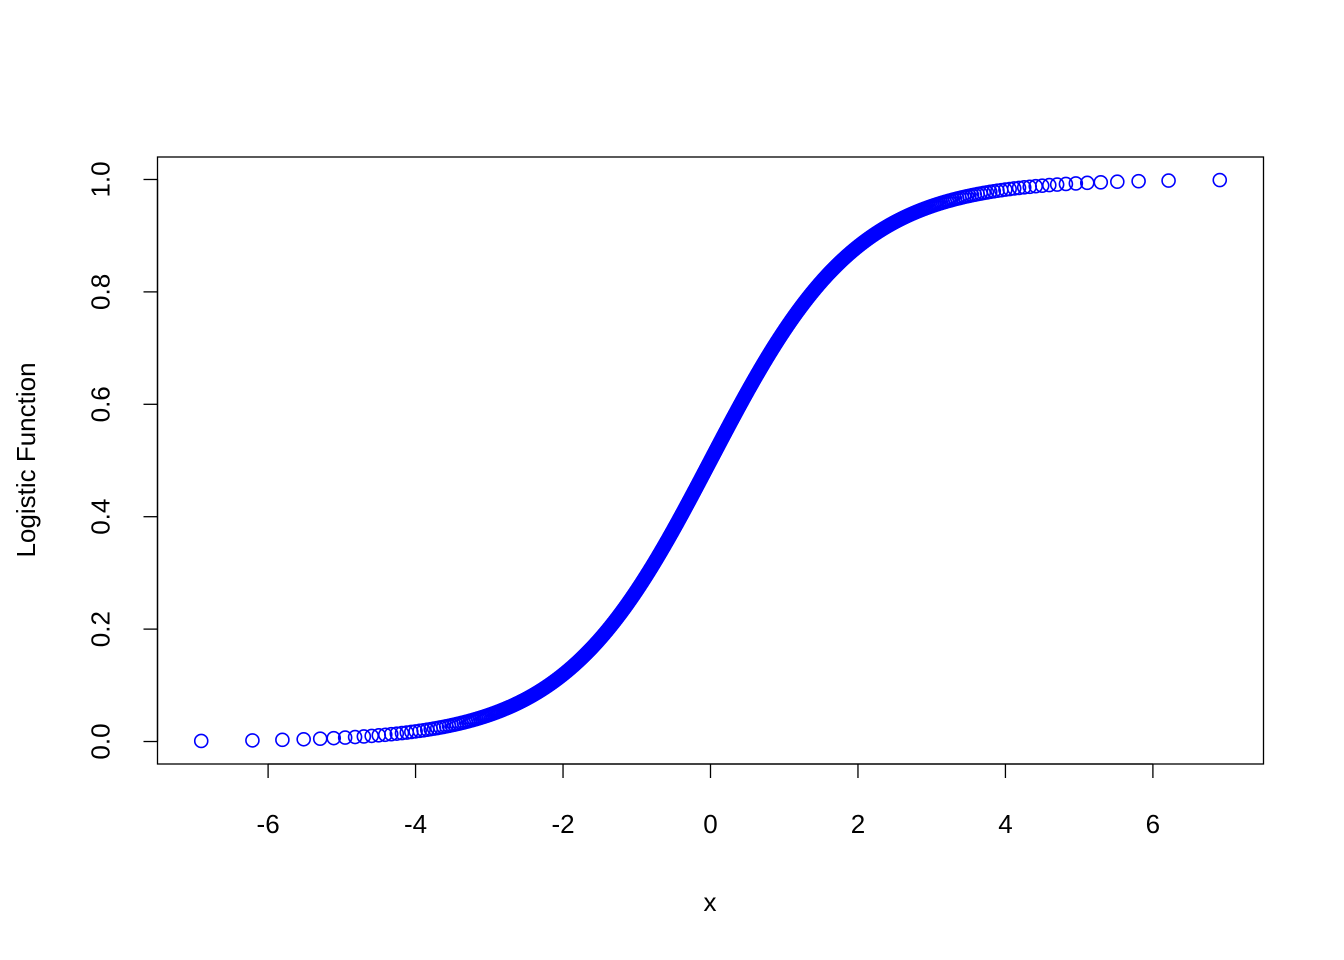 This screenshot has width=1344, height=960. Describe the element at coordinates (710, 824) in the screenshot. I see `x-tick-label: 0` at that location.